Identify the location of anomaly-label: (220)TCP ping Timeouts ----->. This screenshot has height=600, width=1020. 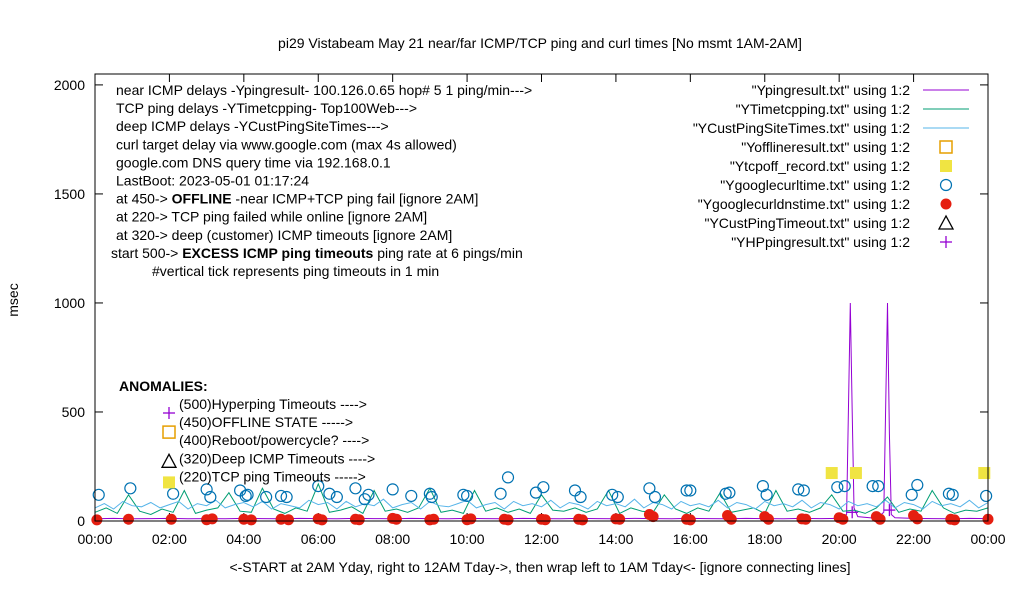
(272, 476).